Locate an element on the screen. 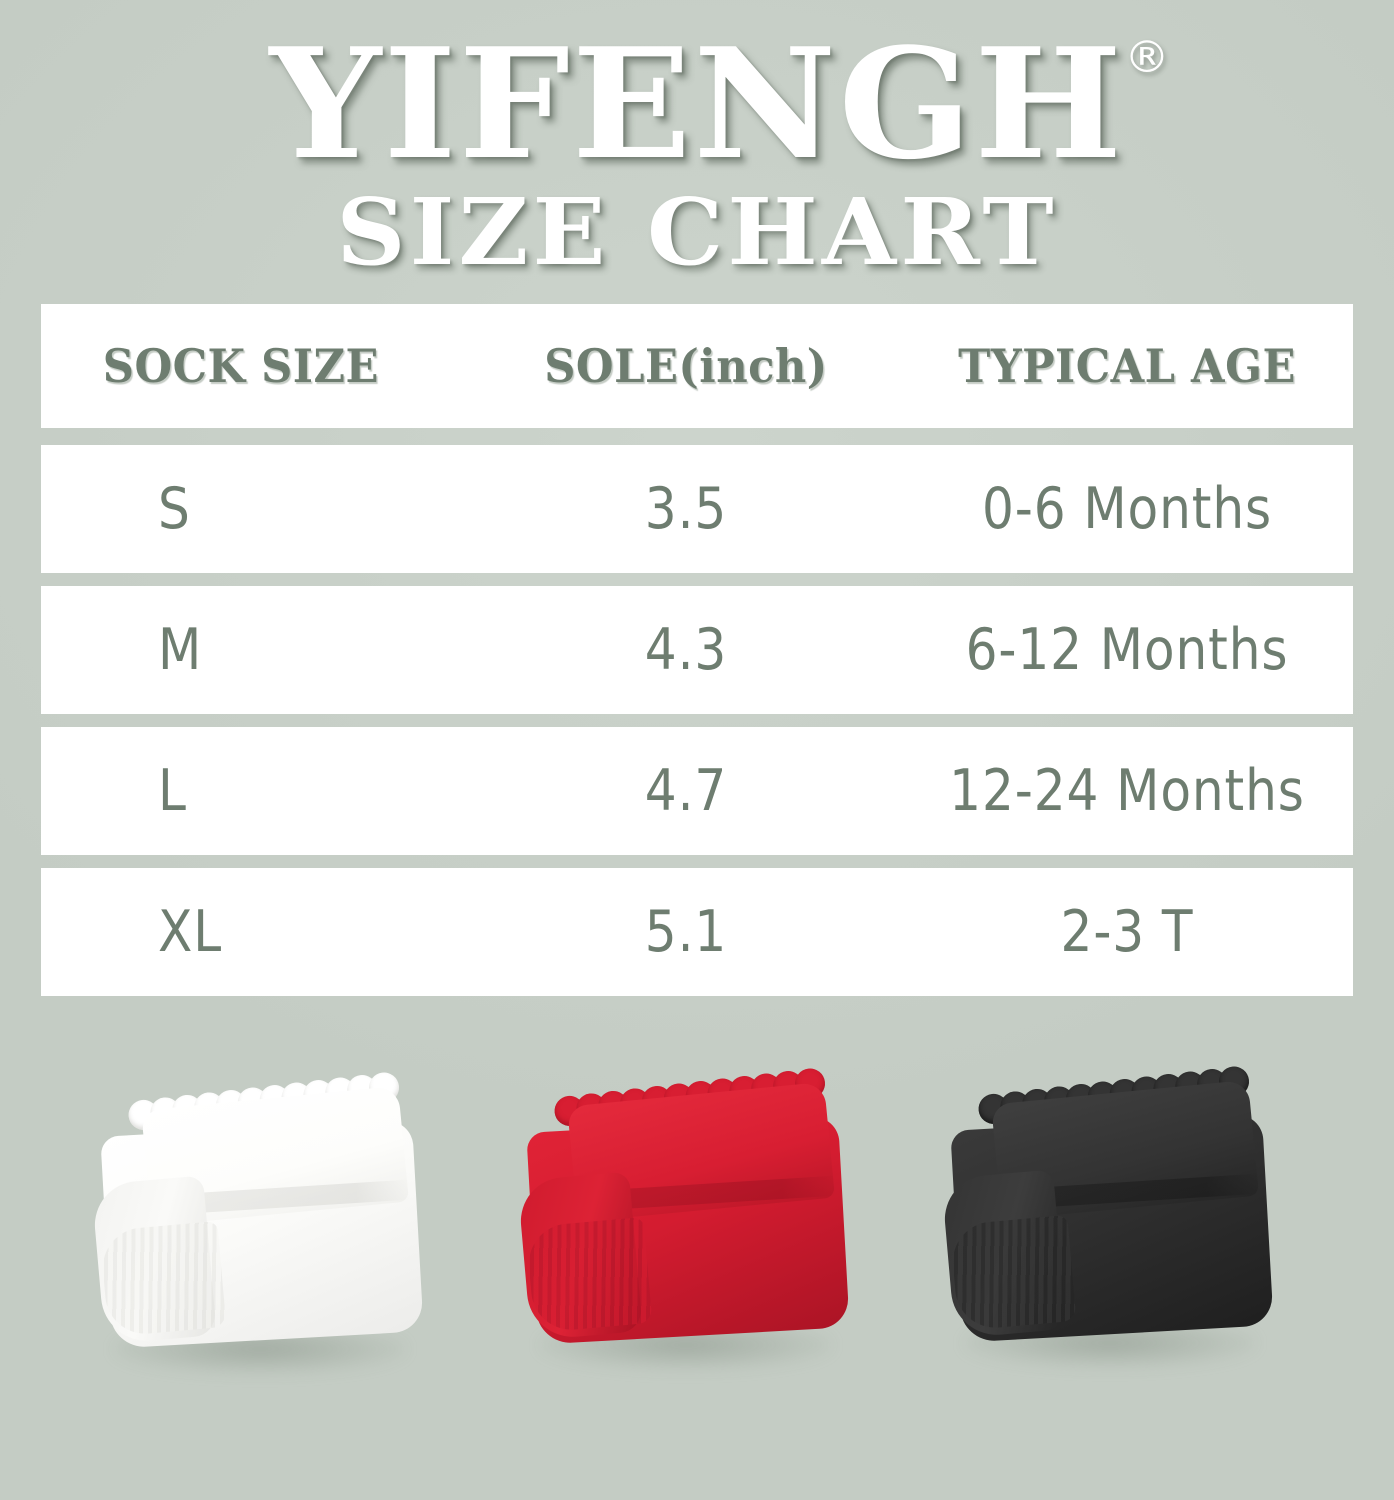  black-sock-image is located at coordinates (1111, 1217).